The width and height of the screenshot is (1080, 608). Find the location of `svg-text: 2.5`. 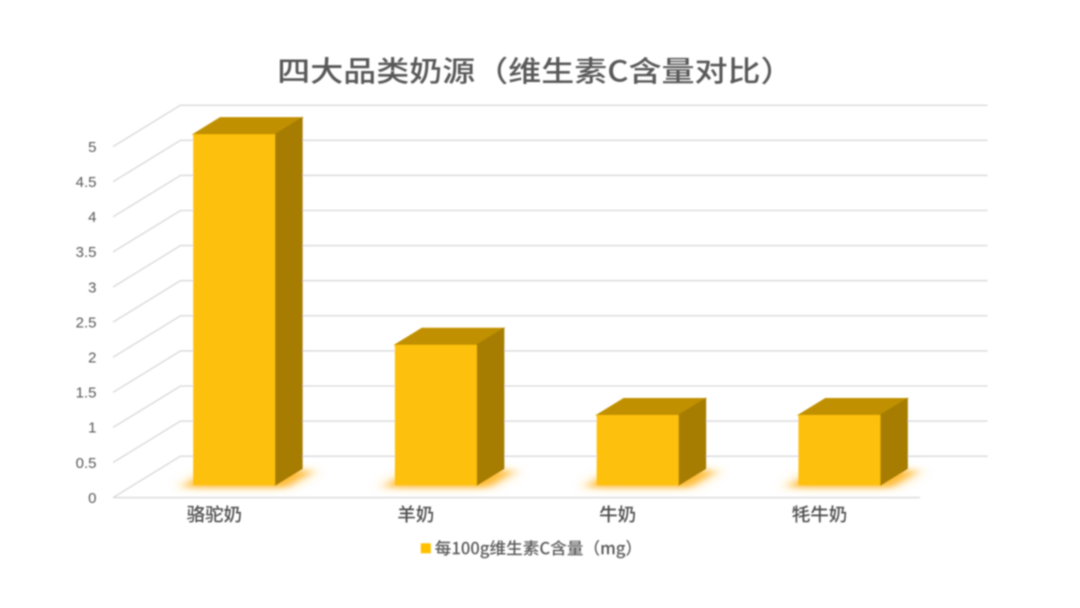

svg-text: 2.5 is located at coordinates (86, 322).